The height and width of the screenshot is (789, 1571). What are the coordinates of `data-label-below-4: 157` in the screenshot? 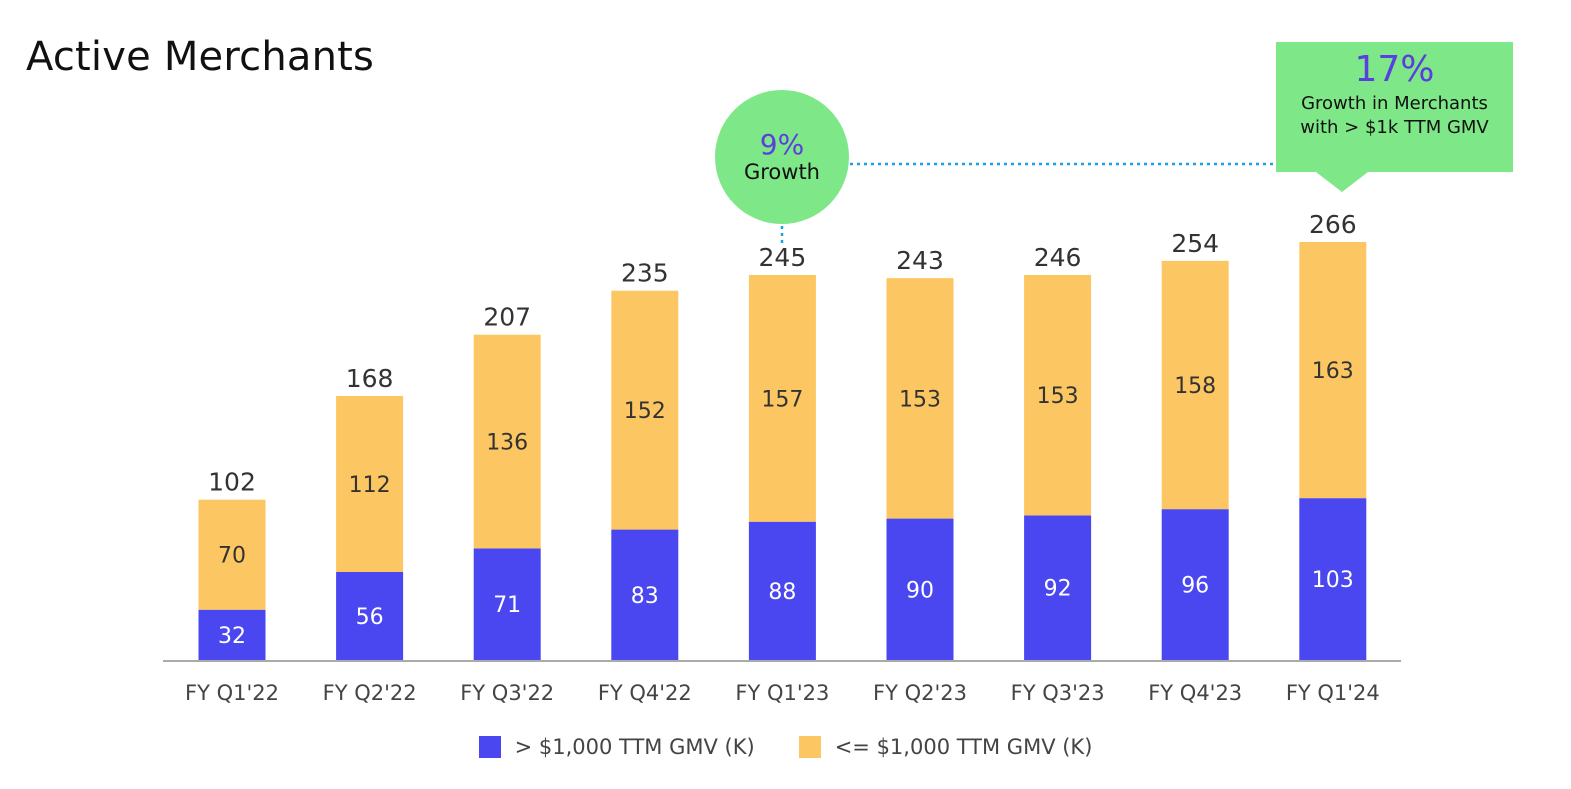 It's located at (782, 399).